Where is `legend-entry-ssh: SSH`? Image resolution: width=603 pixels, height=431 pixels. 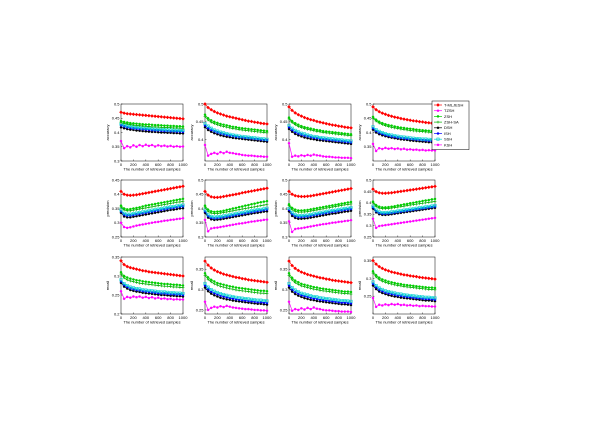 legend-entry-ssh: SSH is located at coordinates (443, 139).